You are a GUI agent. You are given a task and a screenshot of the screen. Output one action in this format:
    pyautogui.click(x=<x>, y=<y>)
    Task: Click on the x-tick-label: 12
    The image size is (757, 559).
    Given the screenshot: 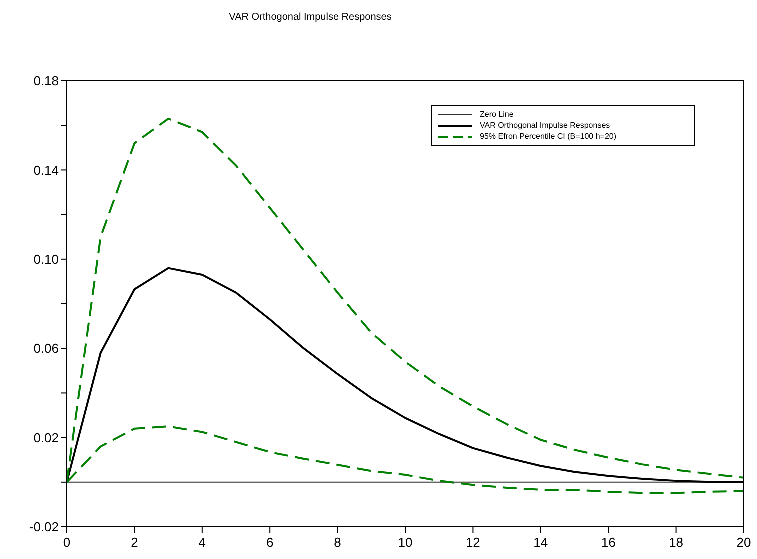 What is the action you would take?
    pyautogui.click(x=473, y=542)
    